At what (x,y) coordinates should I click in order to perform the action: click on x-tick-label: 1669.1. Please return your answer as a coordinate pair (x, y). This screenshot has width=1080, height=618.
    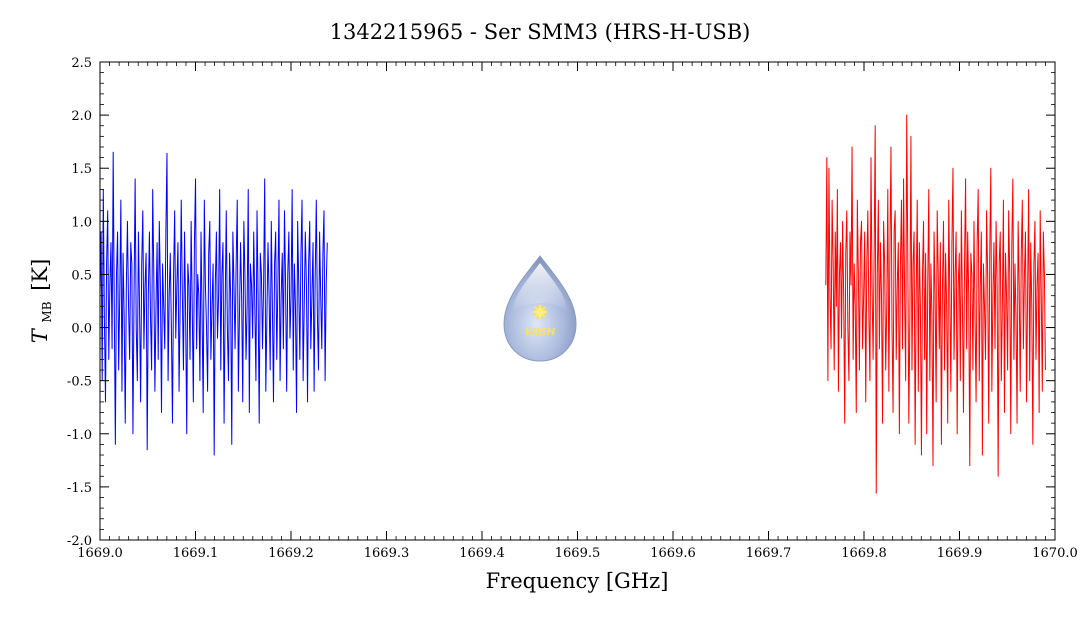
    Looking at the image, I should click on (196, 553).